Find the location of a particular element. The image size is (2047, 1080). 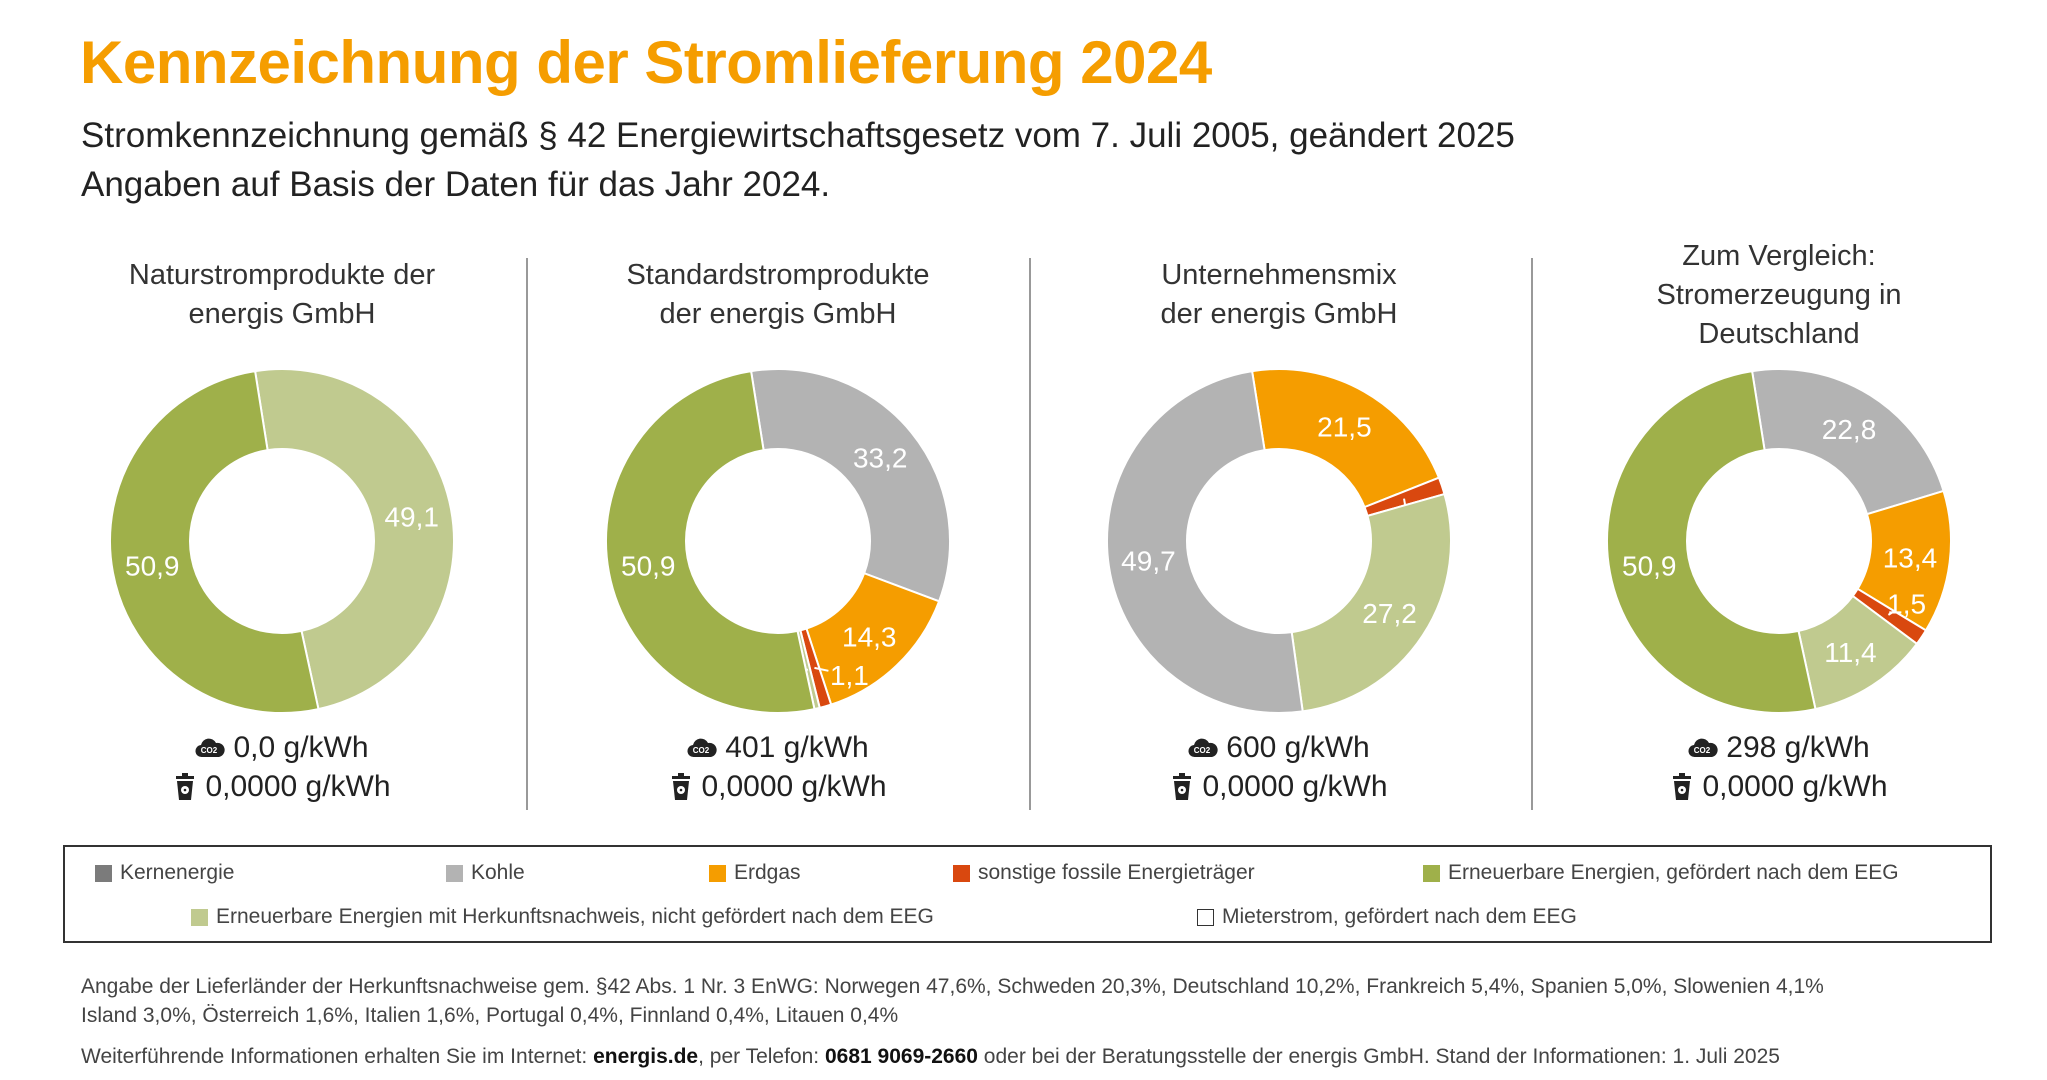

slice-label: 1,1 is located at coordinates (849, 675).